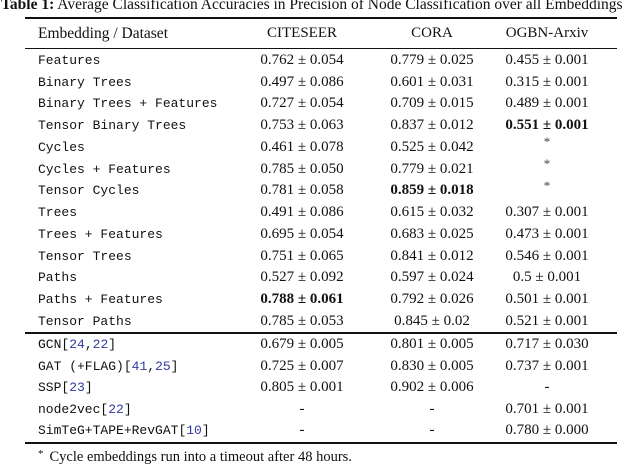  I want to click on column-header-citeseer: CITESEER, so click(302, 33).